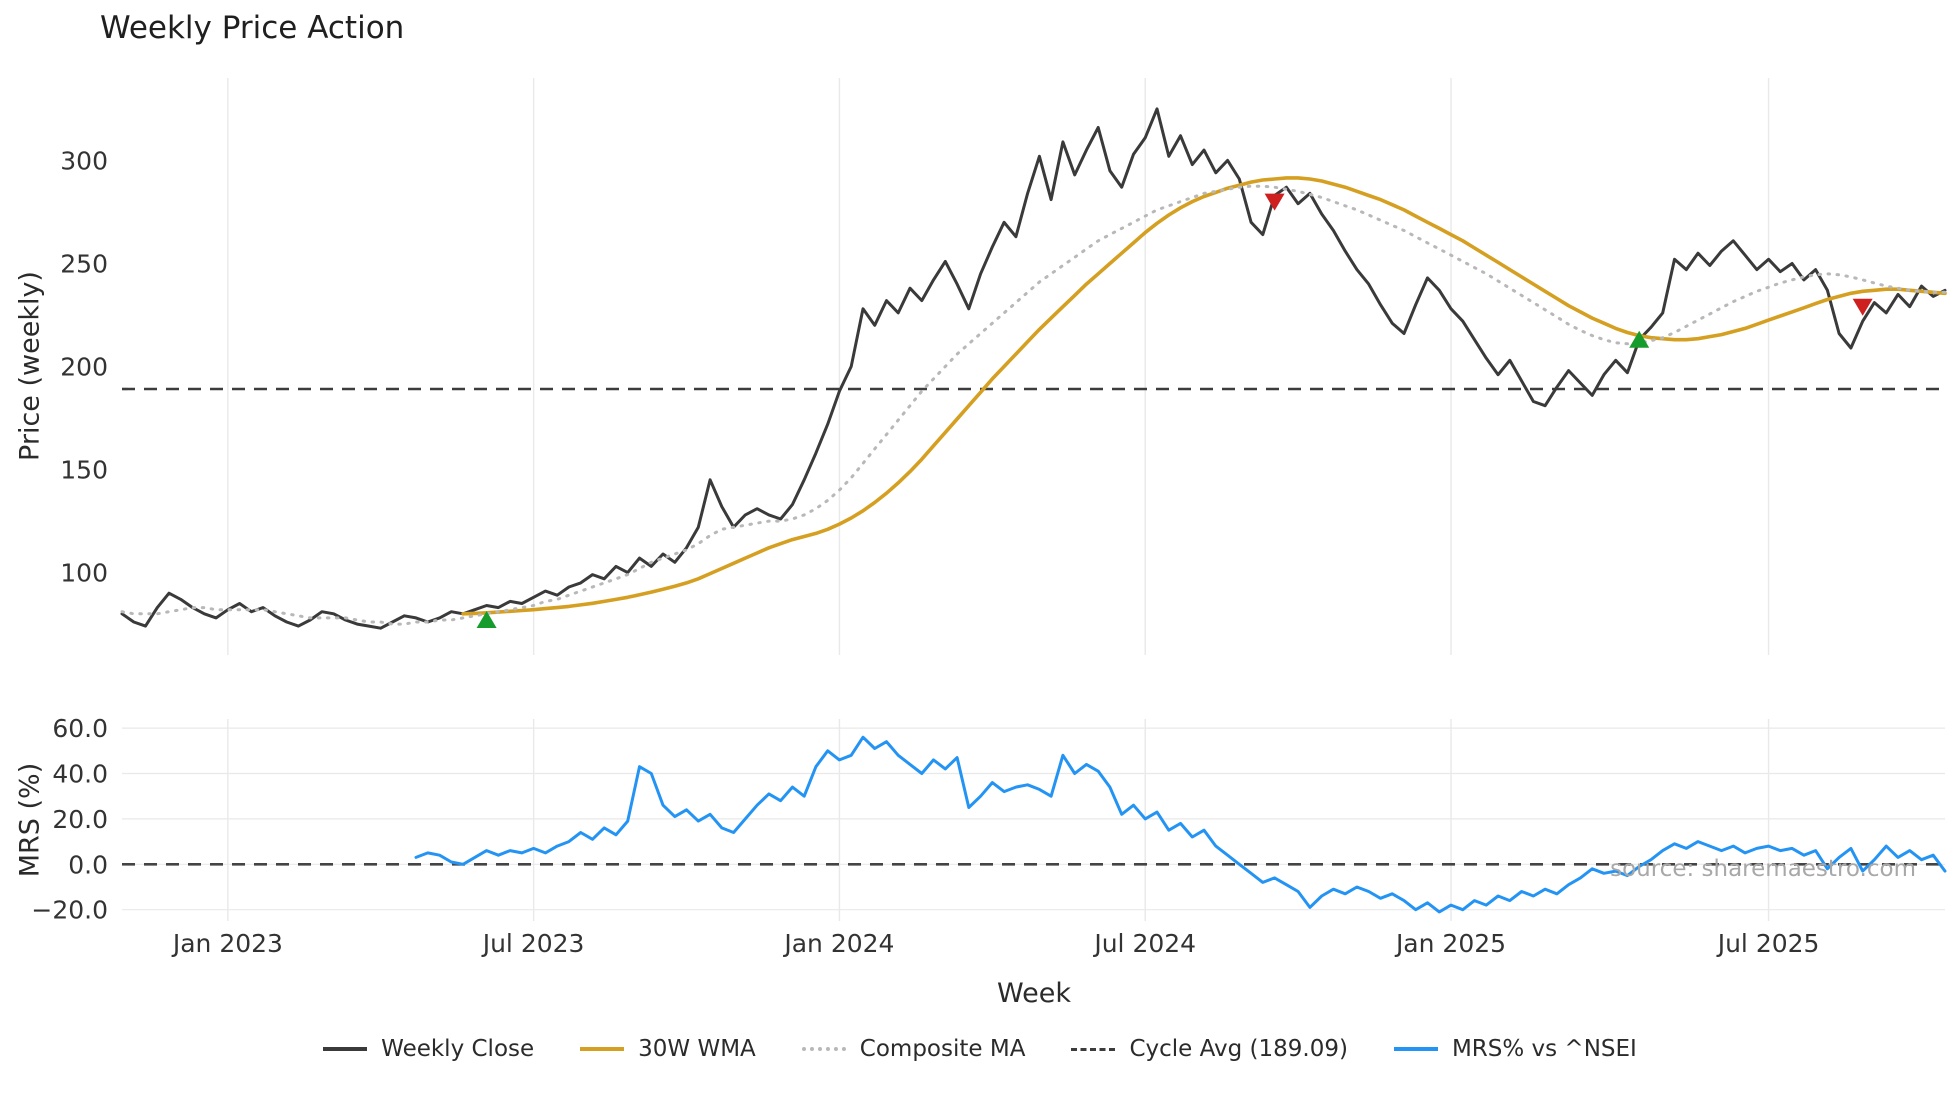 This screenshot has height=1102, width=1960. Describe the element at coordinates (823, 1049) in the screenshot. I see `legend-swatch-dotted` at that location.